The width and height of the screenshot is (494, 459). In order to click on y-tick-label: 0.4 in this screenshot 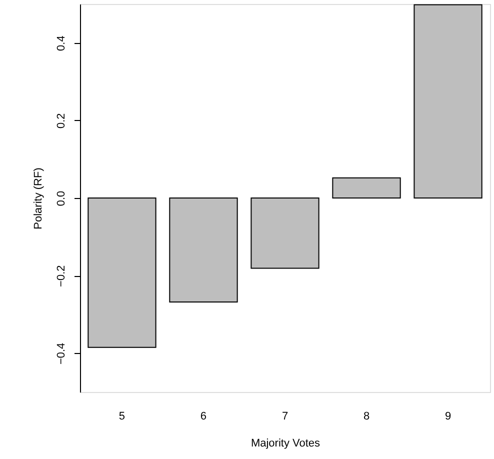, I will do `click(62, 43)`.